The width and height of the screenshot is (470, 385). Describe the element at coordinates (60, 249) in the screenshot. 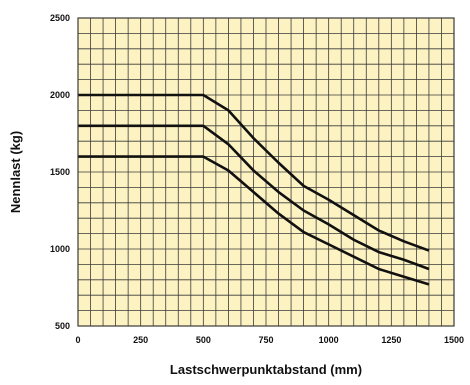

I see `y-tick-label: 1000` at that location.